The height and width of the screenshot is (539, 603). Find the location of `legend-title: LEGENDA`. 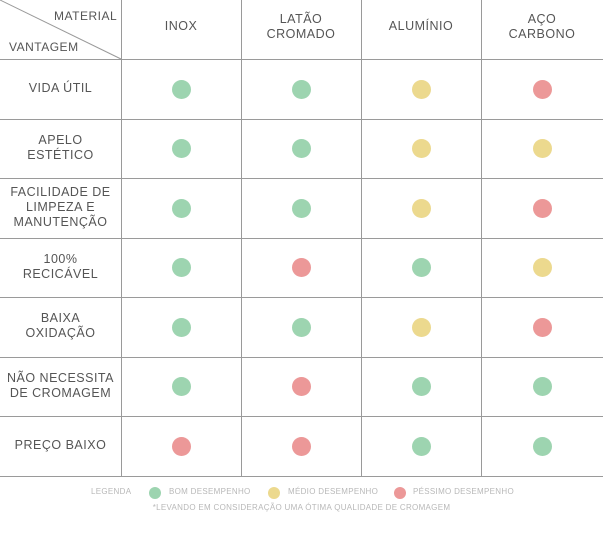

legend-title: LEGENDA is located at coordinates (111, 491).